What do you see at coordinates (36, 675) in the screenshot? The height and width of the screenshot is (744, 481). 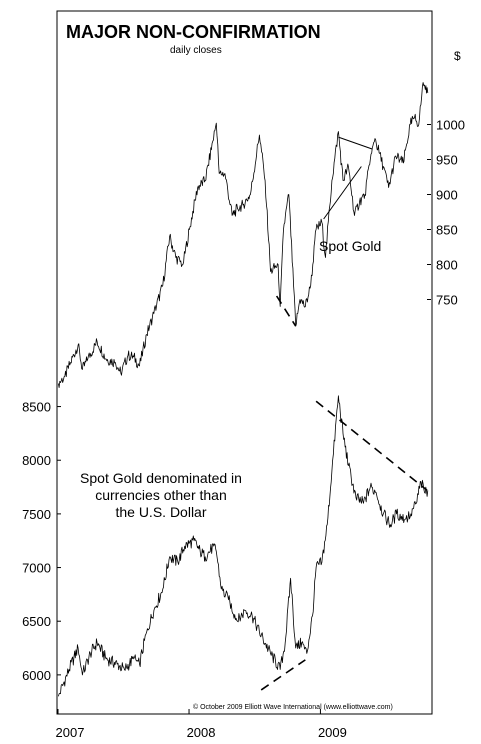 I see `bottom-y-tick-label-0: 6000` at bounding box center [36, 675].